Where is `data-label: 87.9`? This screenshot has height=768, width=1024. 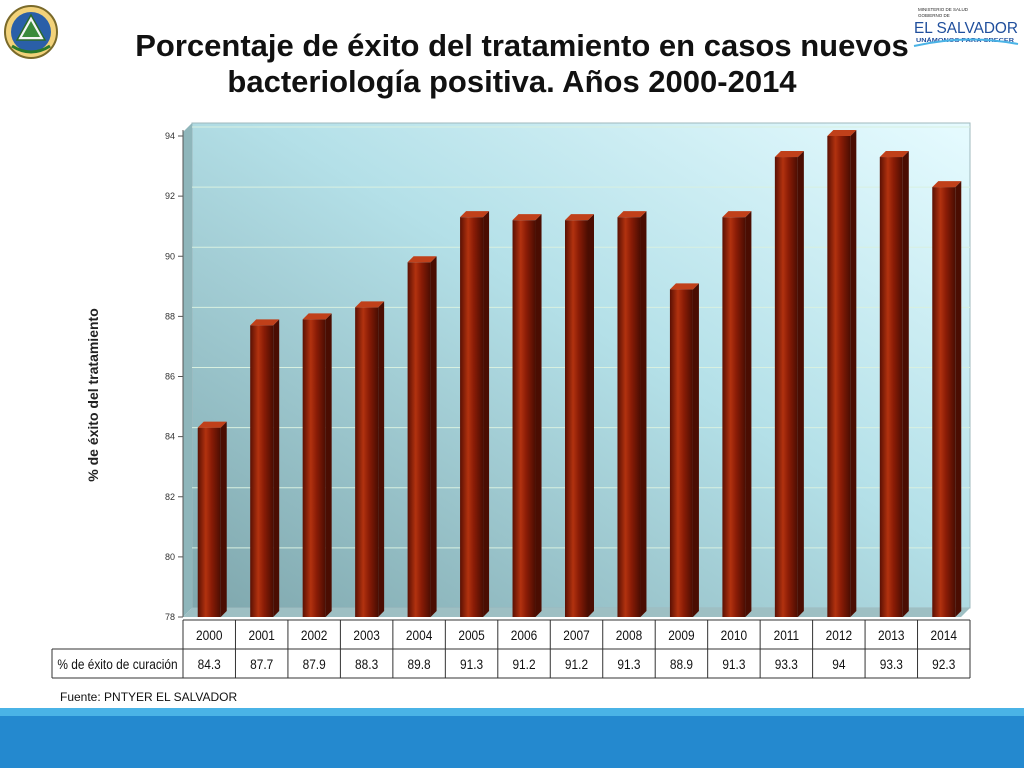
data-label: 87.9 is located at coordinates (314, 664).